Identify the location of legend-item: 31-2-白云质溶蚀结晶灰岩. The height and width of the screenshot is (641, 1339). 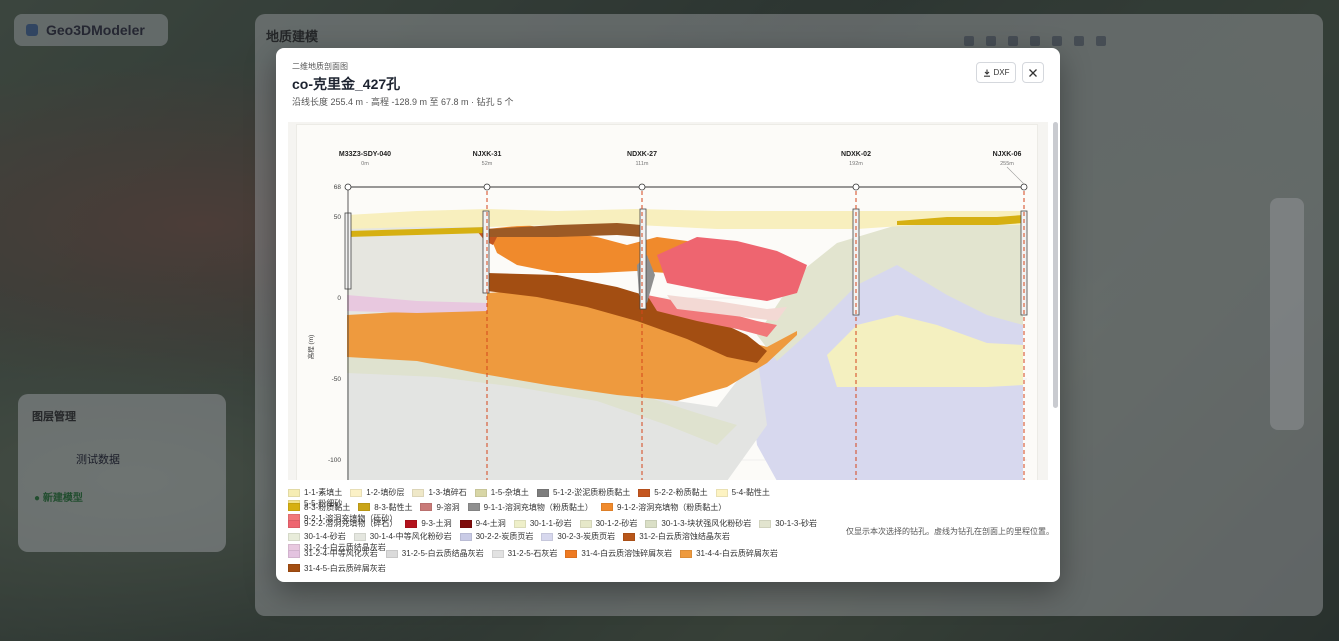
(676, 536).